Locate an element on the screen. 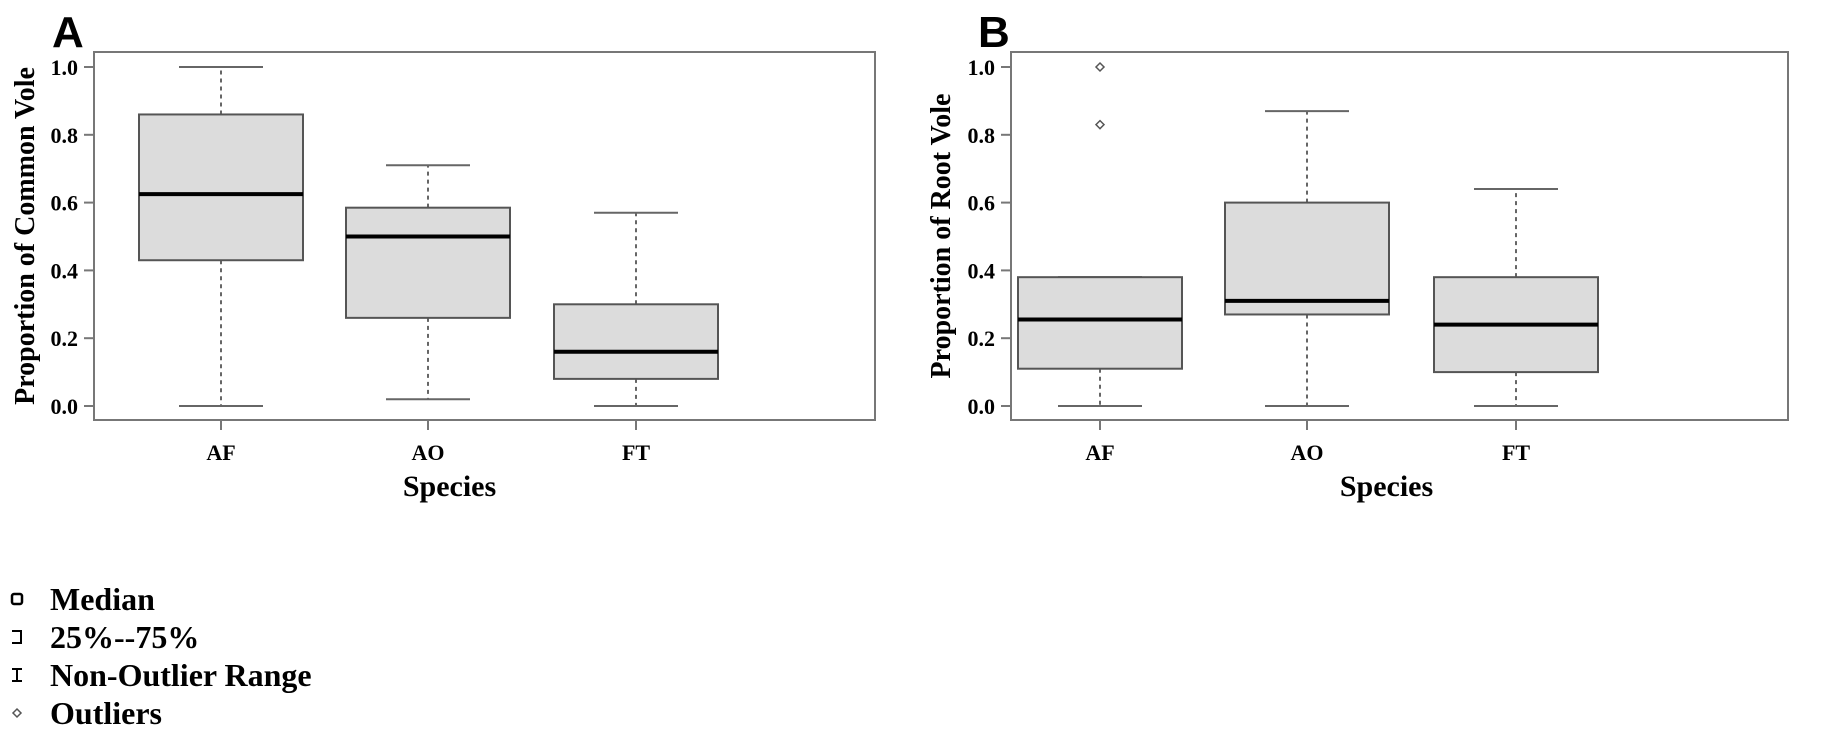 The width and height of the screenshot is (1825, 733). legend-label-outliers: Outliers is located at coordinates (106, 712).